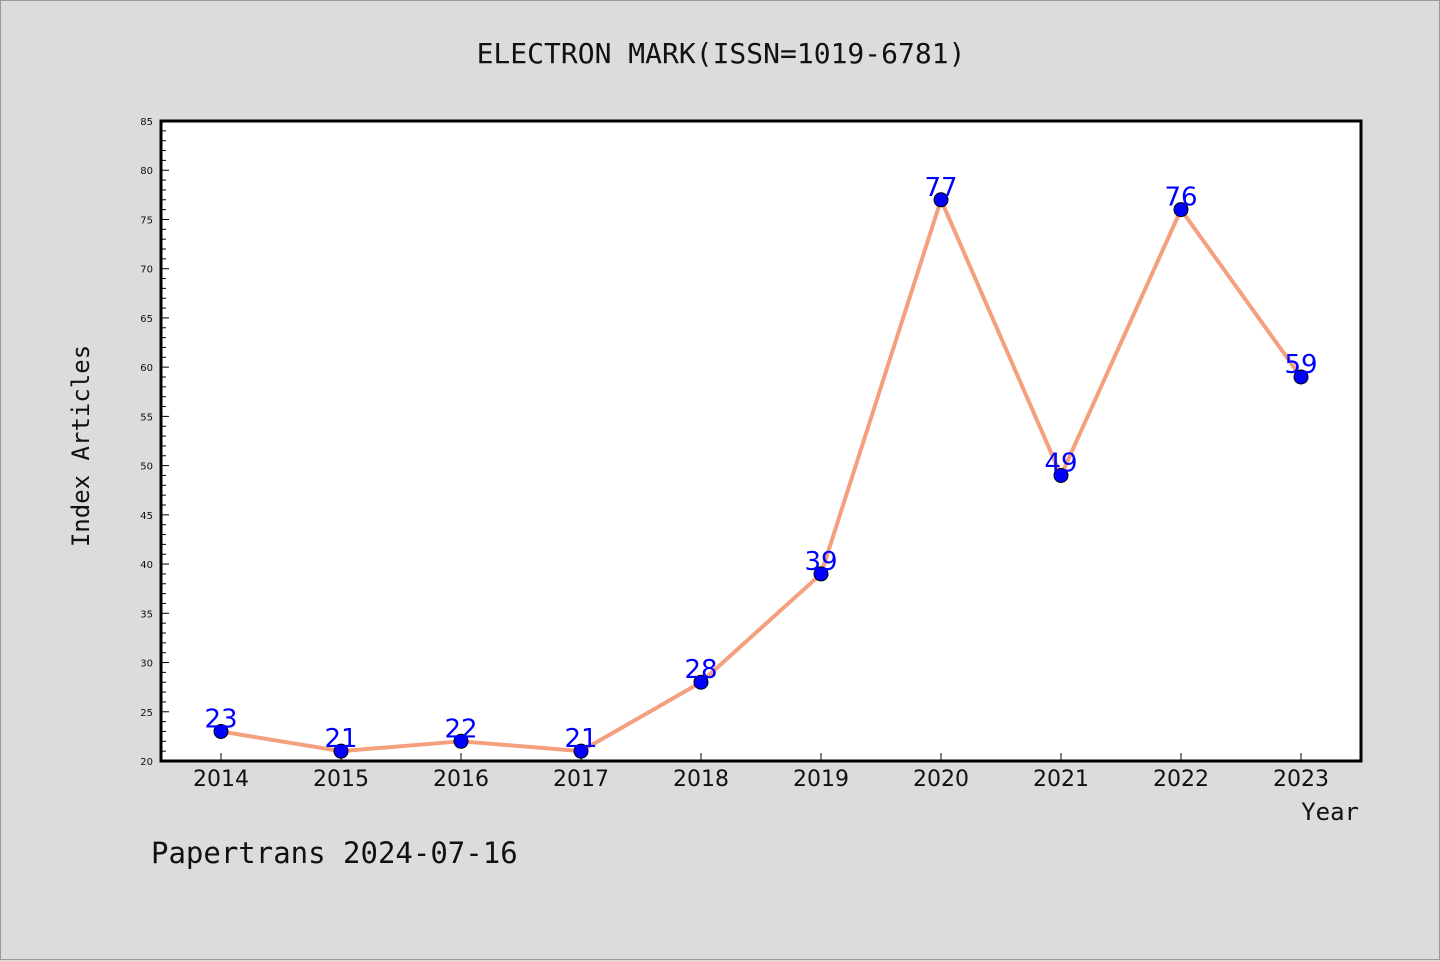 The height and width of the screenshot is (961, 1440). Describe the element at coordinates (1301, 779) in the screenshot. I see `x-tick-label: 2023` at that location.